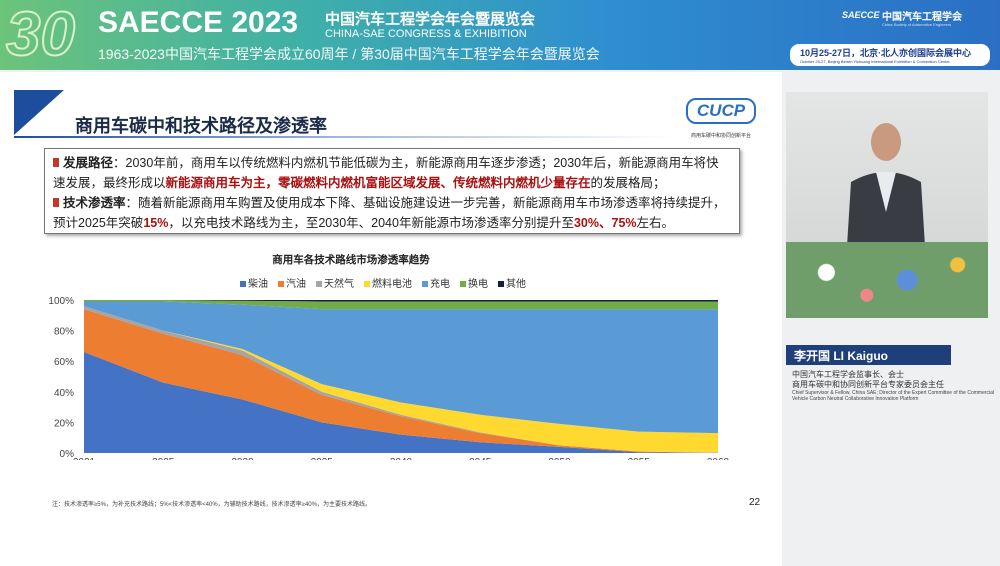  What do you see at coordinates (516, 284) in the screenshot?
I see `legend-label: 其他` at bounding box center [516, 284].